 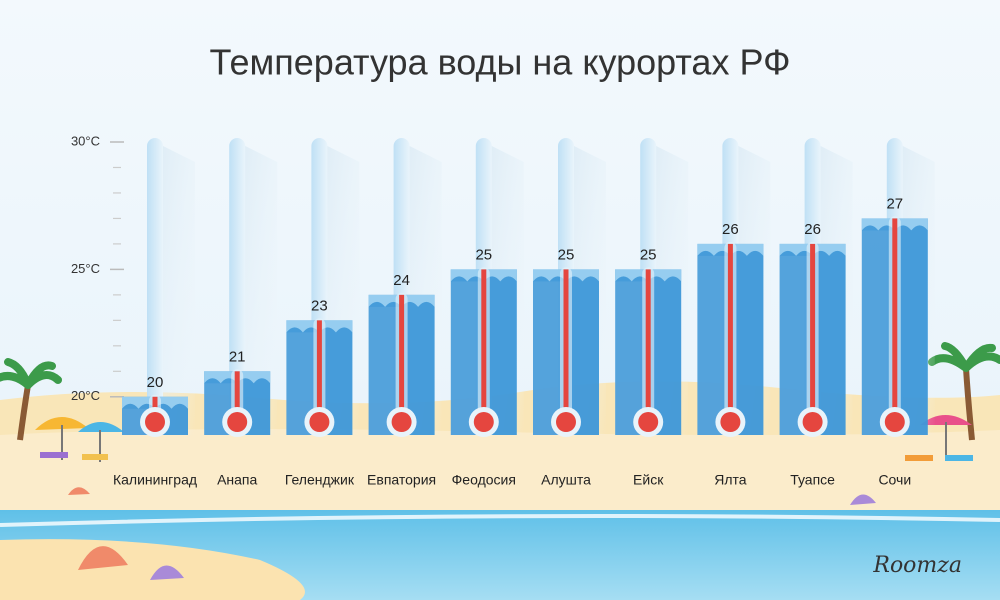 What do you see at coordinates (917, 565) in the screenshot?
I see `brand-logo: Roomza` at bounding box center [917, 565].